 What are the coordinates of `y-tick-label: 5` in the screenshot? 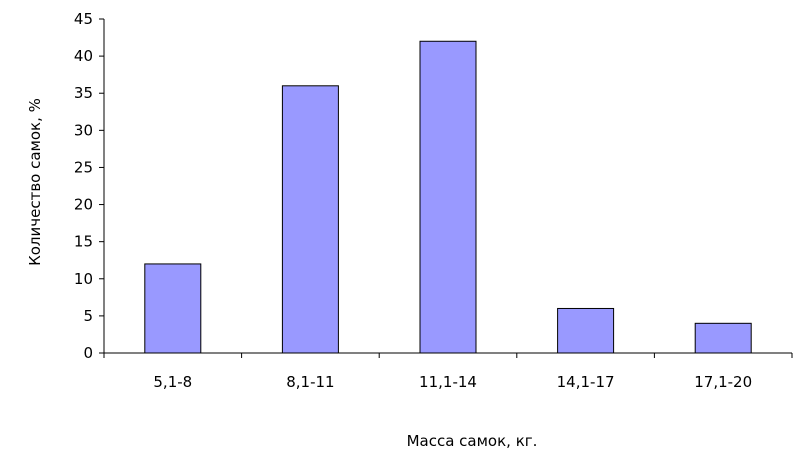 It's located at (88, 316).